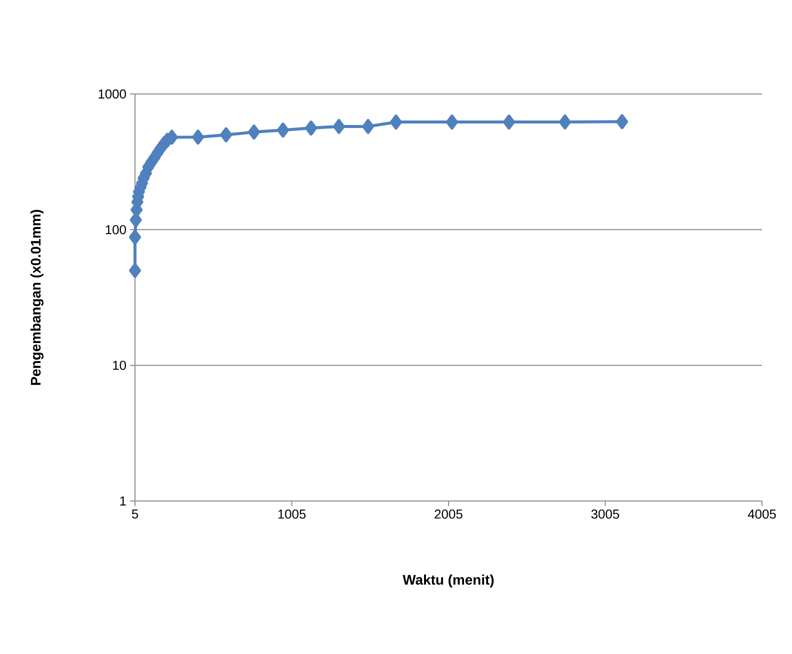 The height and width of the screenshot is (654, 792). I want to click on y-tick-label: 1000, so click(112, 94).